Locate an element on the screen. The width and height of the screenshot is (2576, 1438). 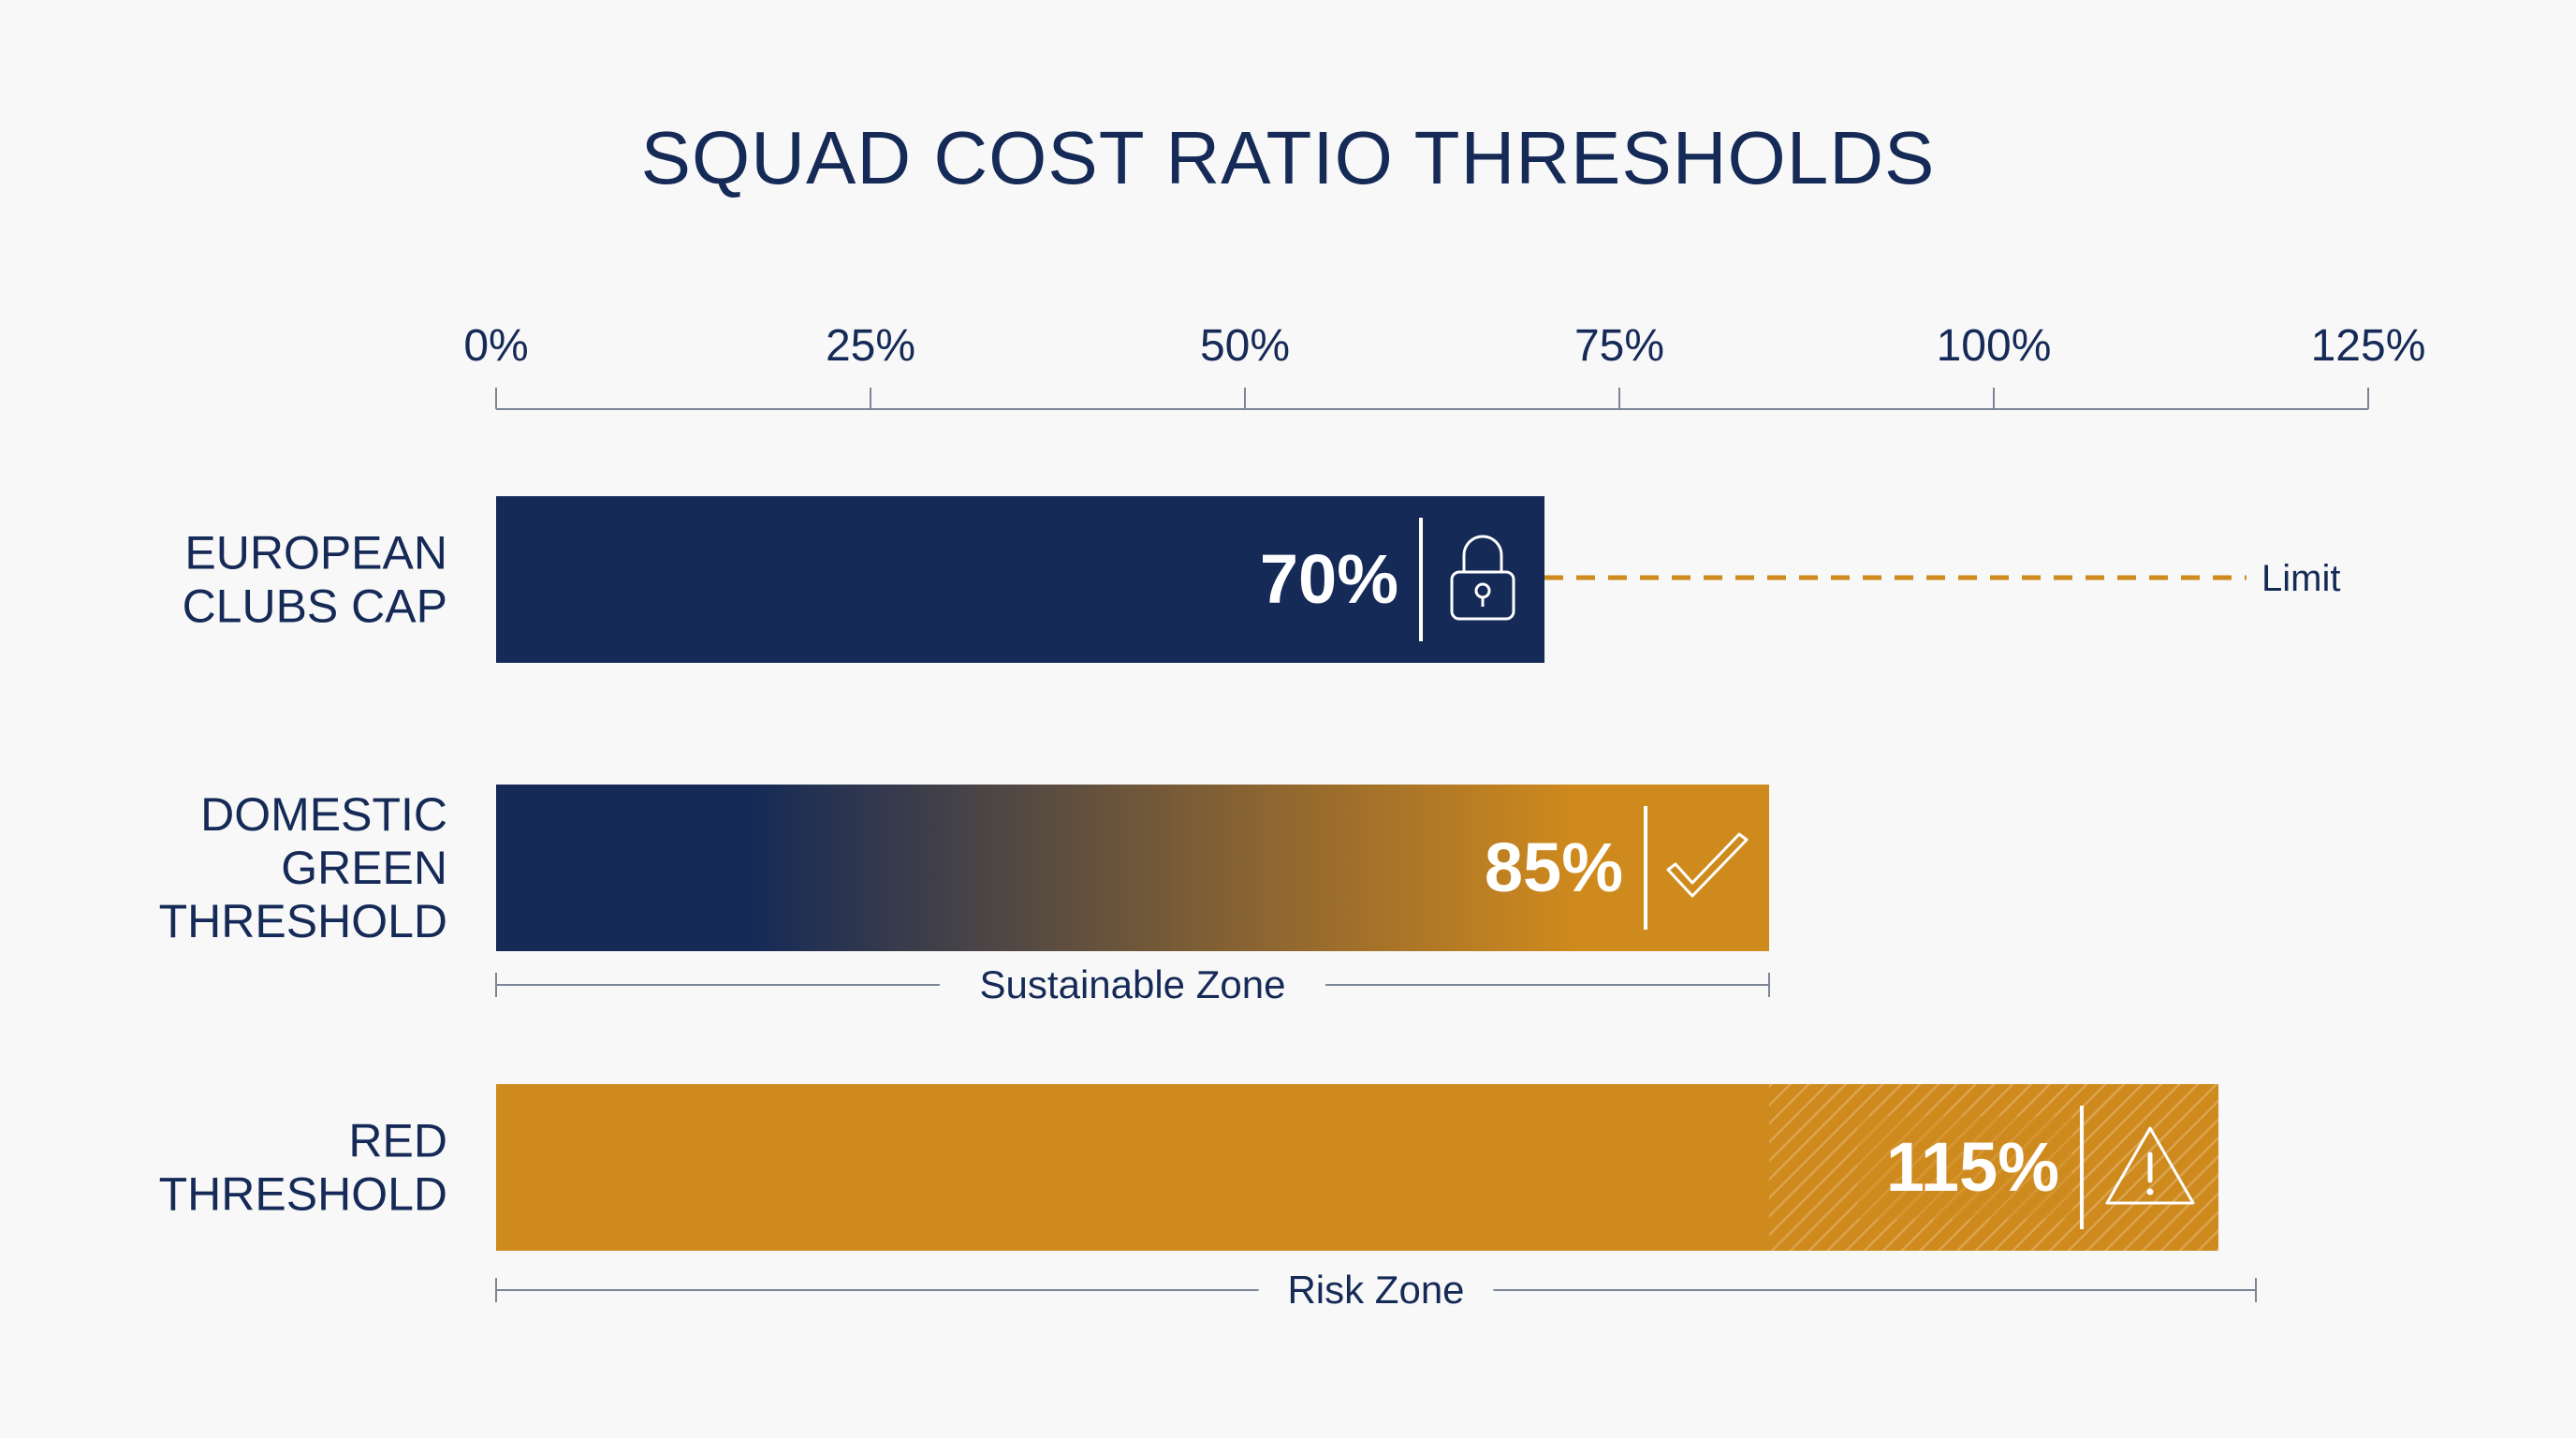
bar-row: EUROPEAN CLUBS CAP 70% is located at coordinates (863, 579).